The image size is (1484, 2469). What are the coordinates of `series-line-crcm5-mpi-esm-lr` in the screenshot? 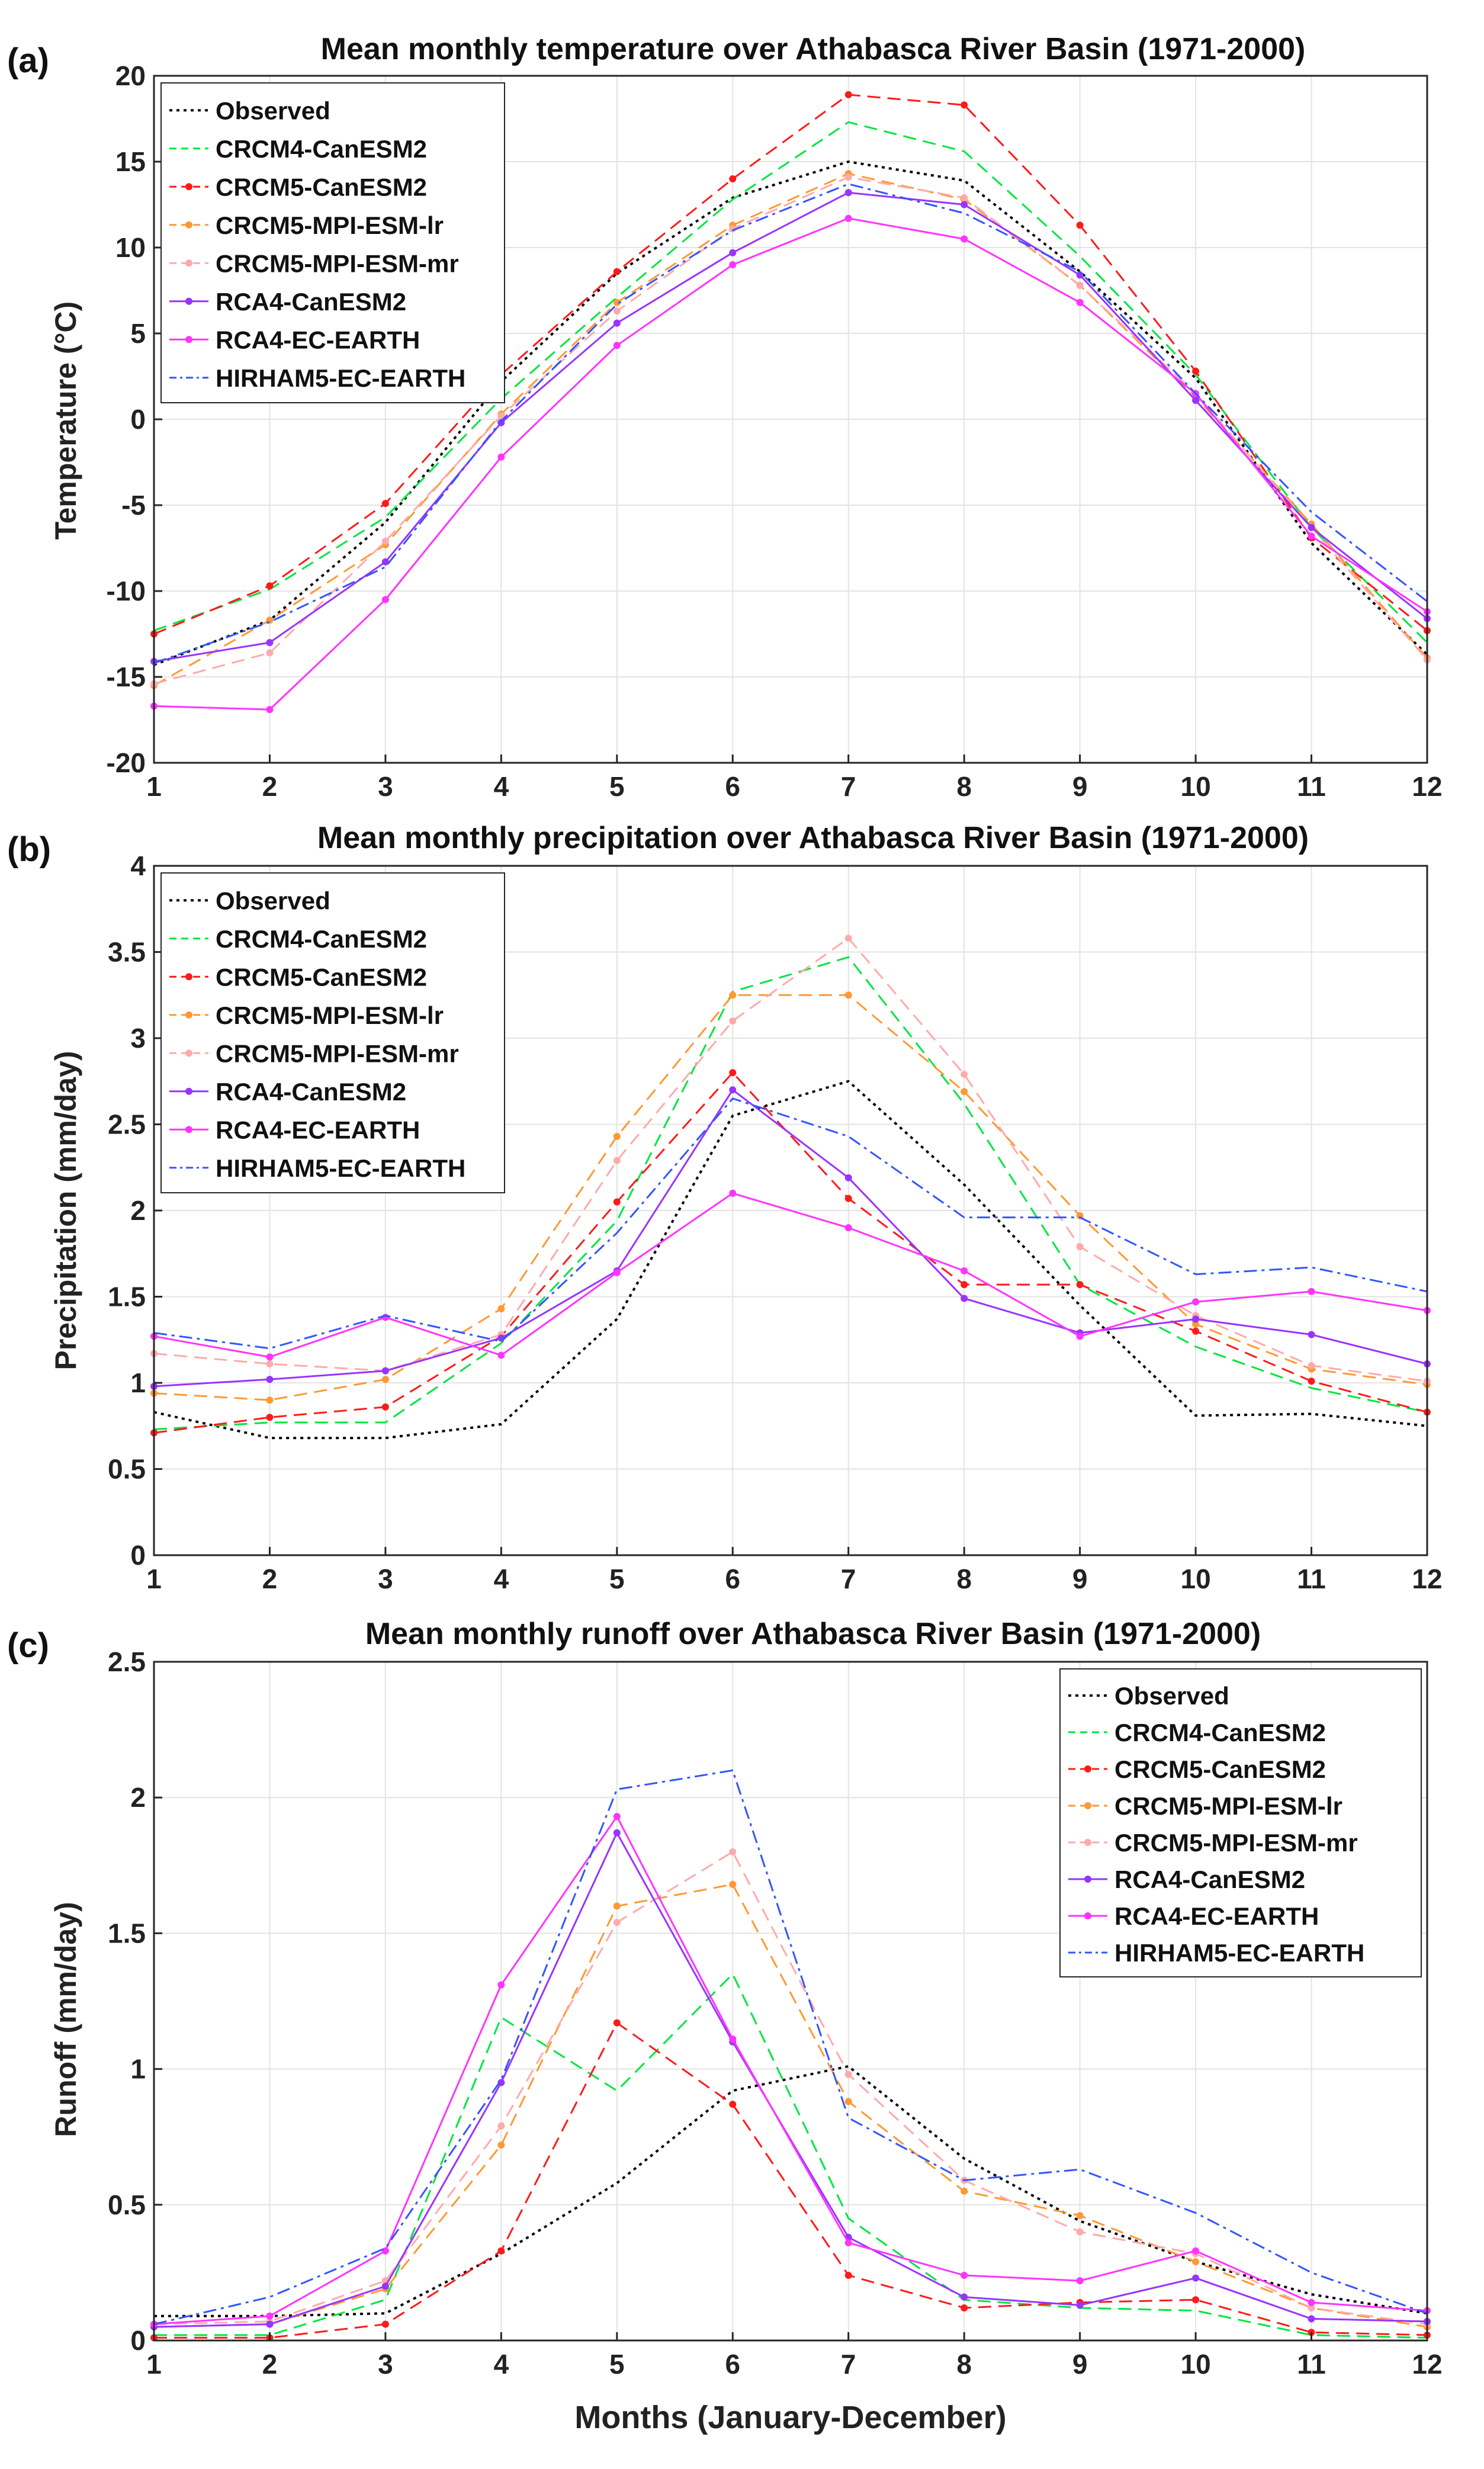 It's located at (791, 1197).